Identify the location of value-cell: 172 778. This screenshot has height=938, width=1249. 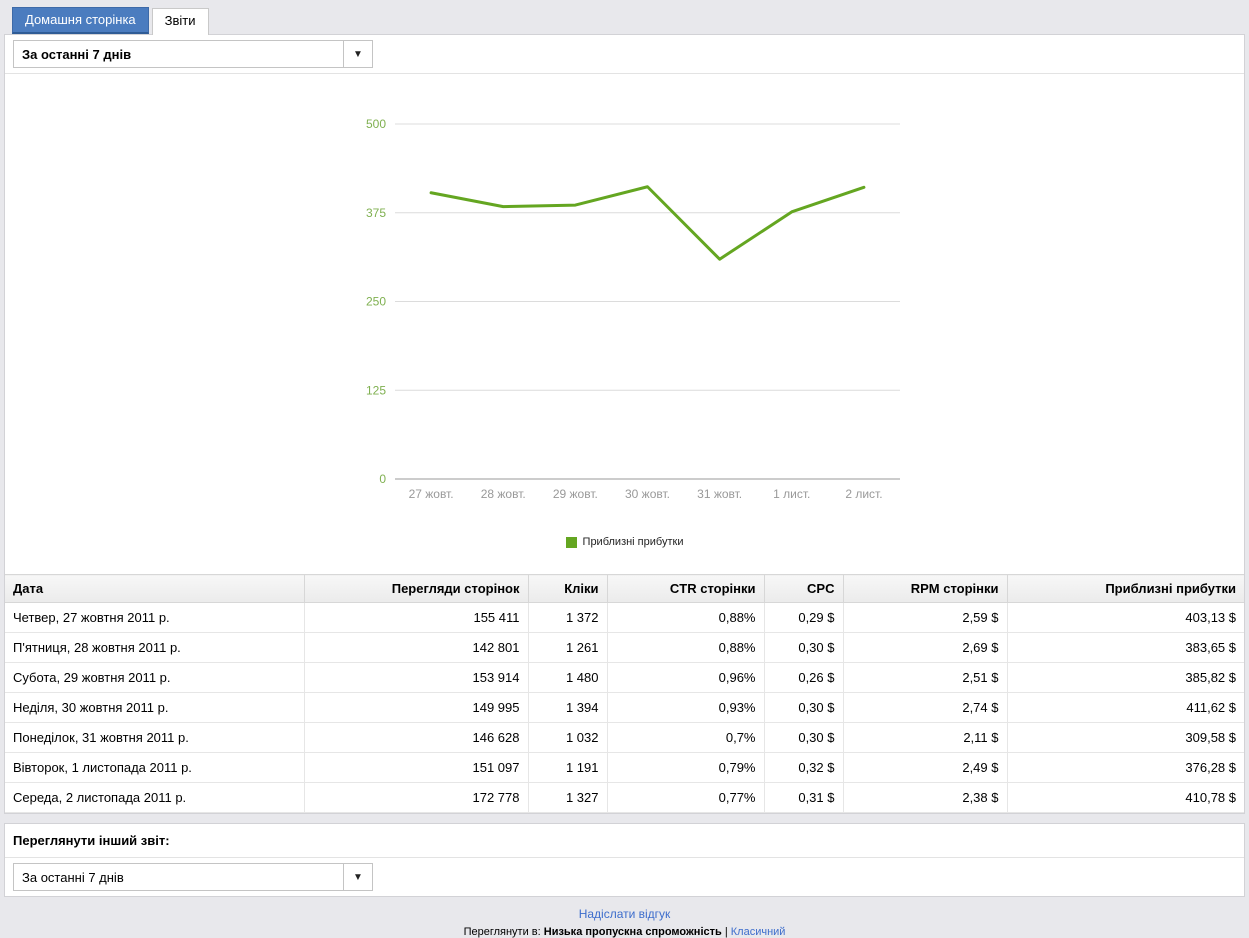
(416, 797).